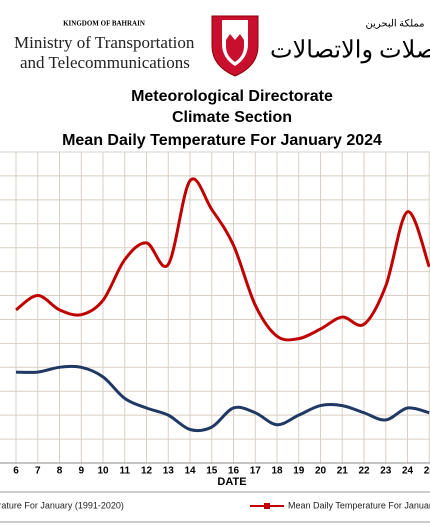 Image resolution: width=430 pixels, height=525 pixels. I want to click on x-tick-label: 25, so click(427, 471).